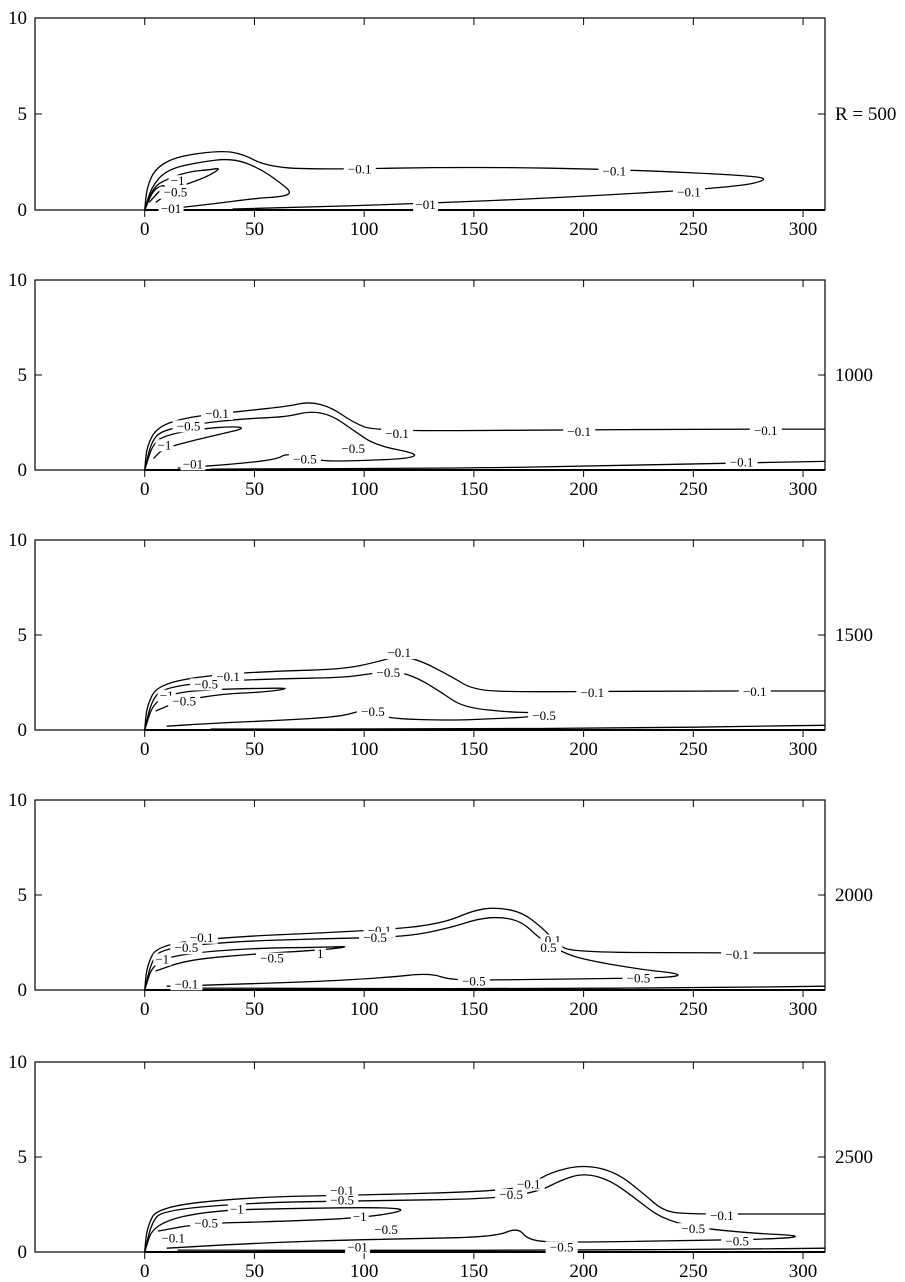  Describe the element at coordinates (145, 489) in the screenshot. I see `x-tick-label: 0` at that location.